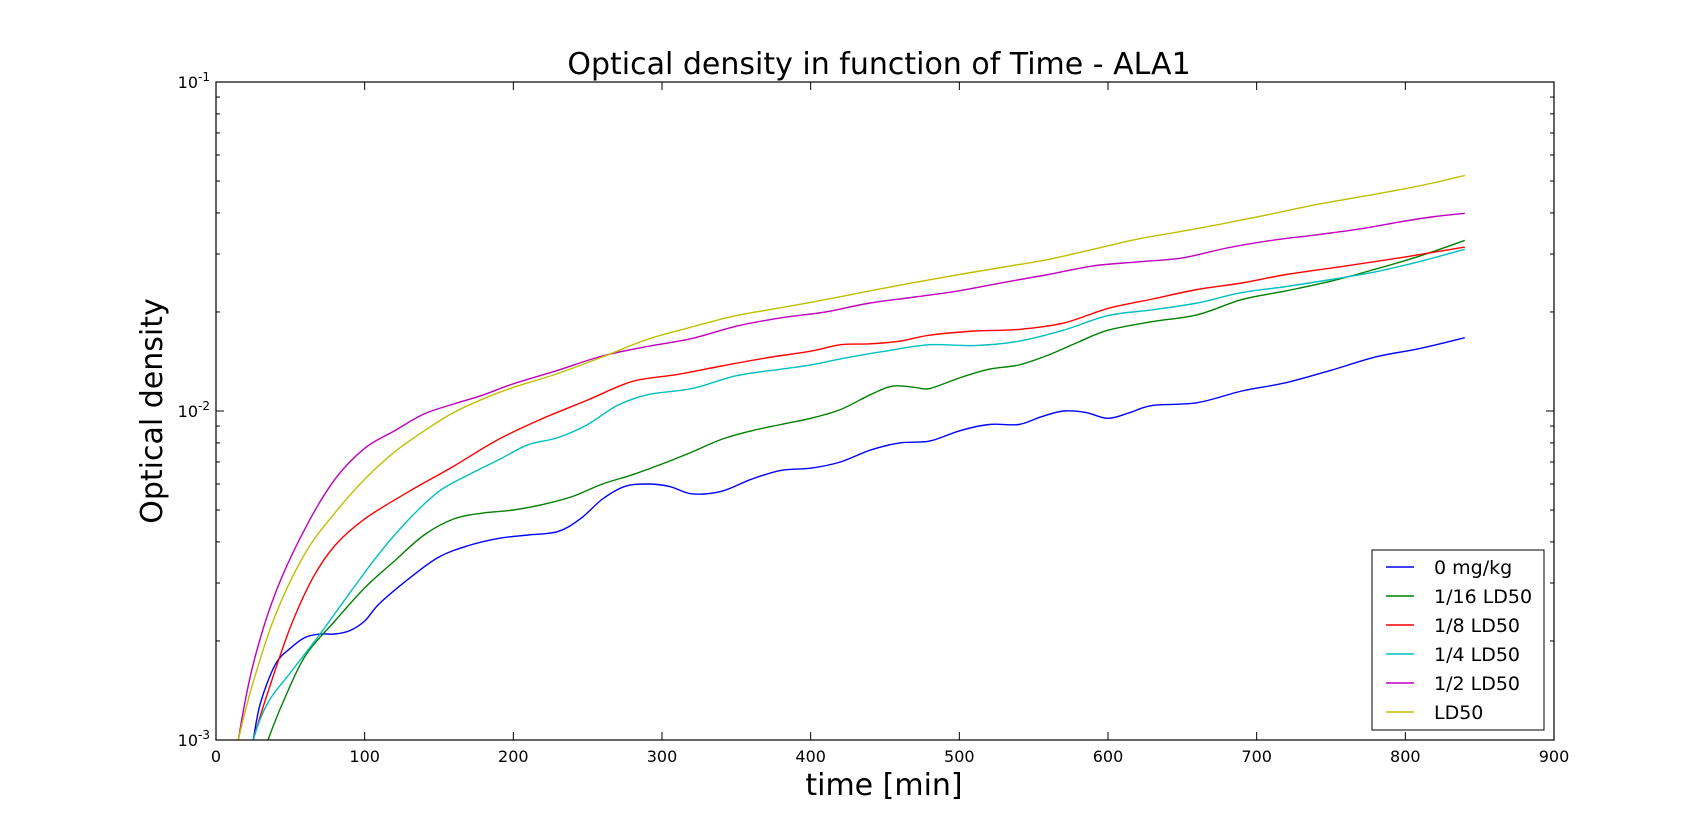 This screenshot has height=813, width=1707. What do you see at coordinates (959, 756) in the screenshot?
I see `x-tick-label: 500` at bounding box center [959, 756].